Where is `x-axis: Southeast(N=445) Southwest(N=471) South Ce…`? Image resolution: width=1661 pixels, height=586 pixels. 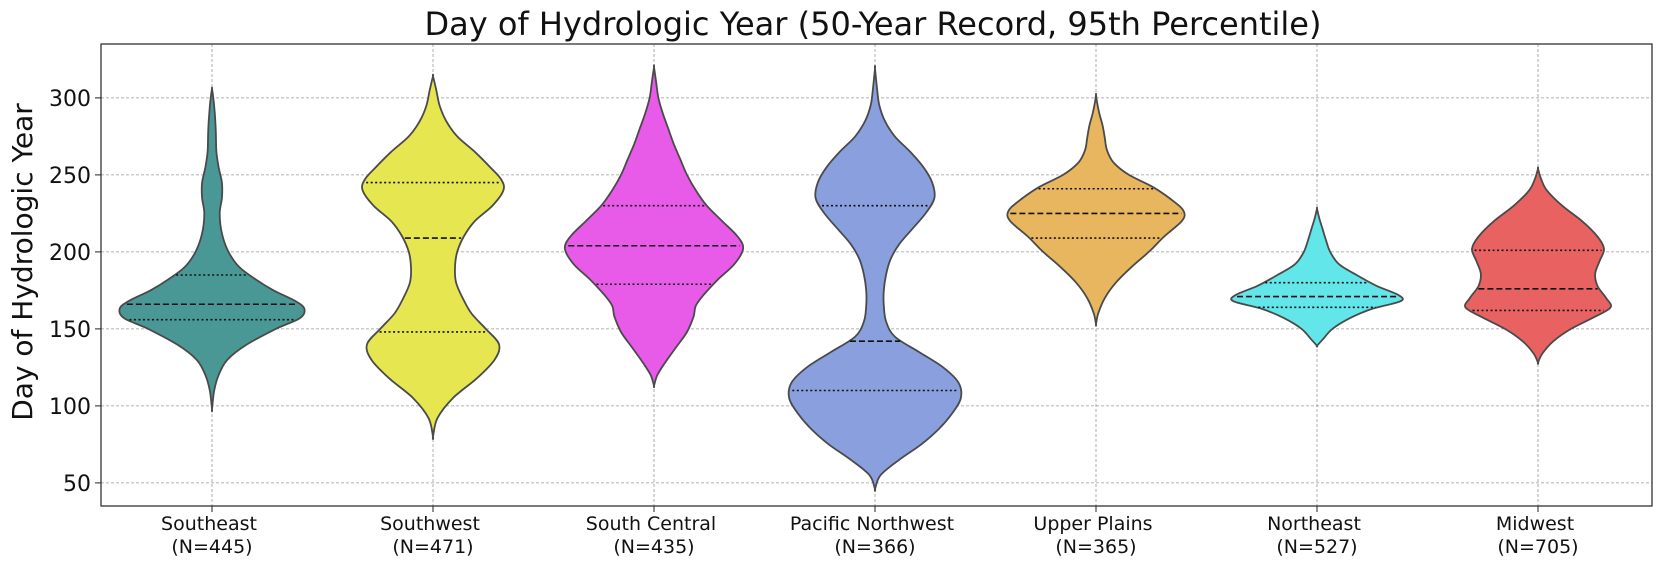 x-axis: Southeast(N=445) Southwest(N=471) South Ce… is located at coordinates (870, 532).